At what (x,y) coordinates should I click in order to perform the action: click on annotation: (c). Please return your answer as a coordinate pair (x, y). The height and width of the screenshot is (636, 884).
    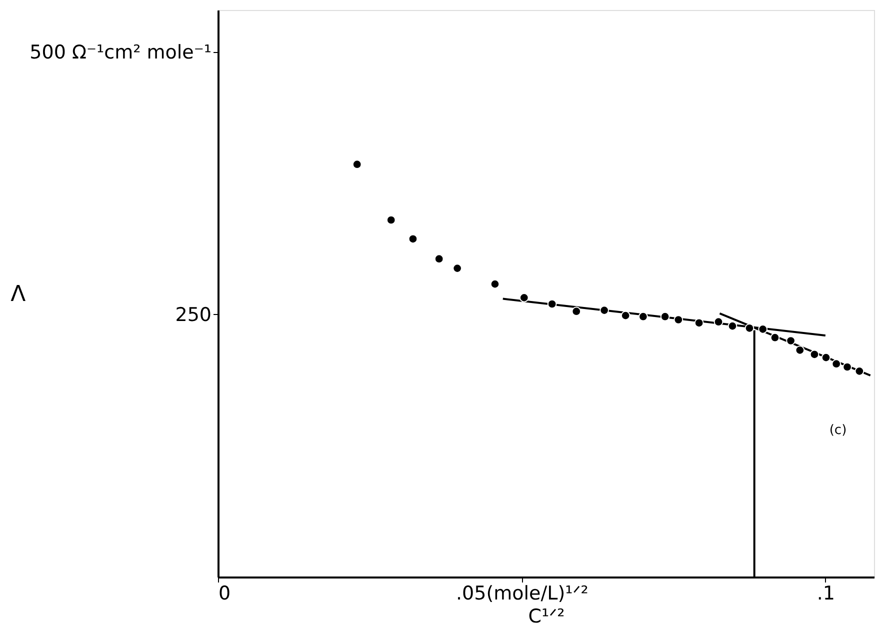
    Looking at the image, I should click on (838, 430).